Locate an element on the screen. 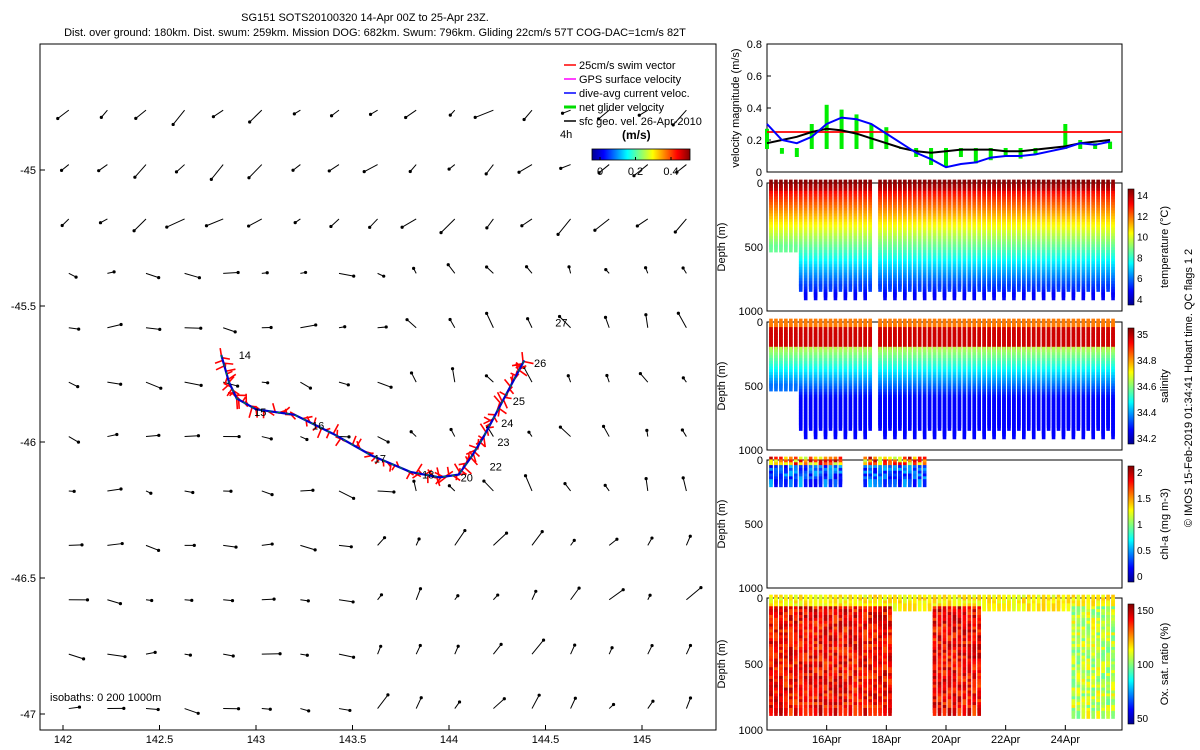  day-label-25: 25 is located at coordinates (519, 402).